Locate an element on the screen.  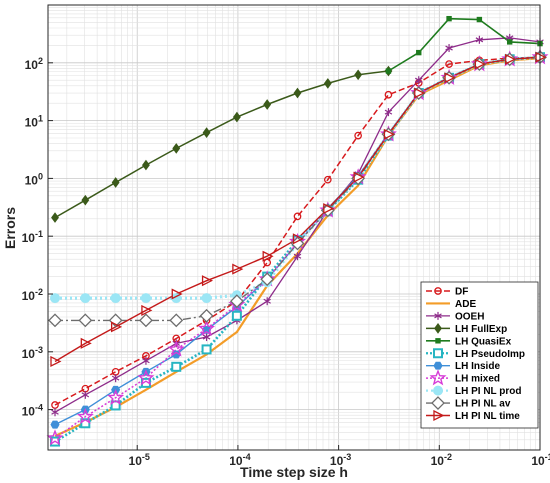
y-tick-label: 10¹ is located at coordinates (34, 122).